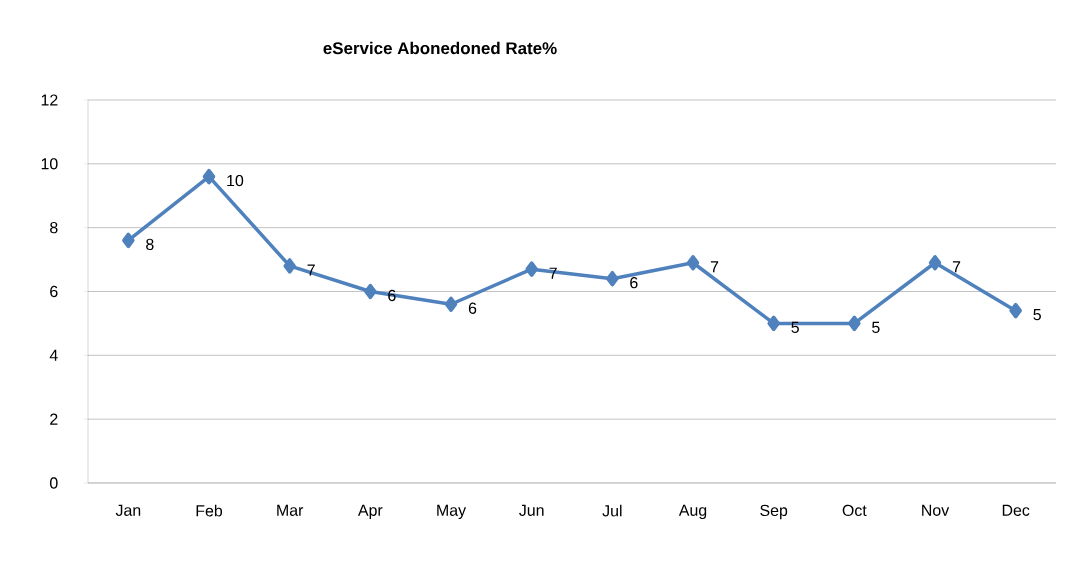 The width and height of the screenshot is (1079, 565). I want to click on y-tick-label: 6, so click(54, 291).